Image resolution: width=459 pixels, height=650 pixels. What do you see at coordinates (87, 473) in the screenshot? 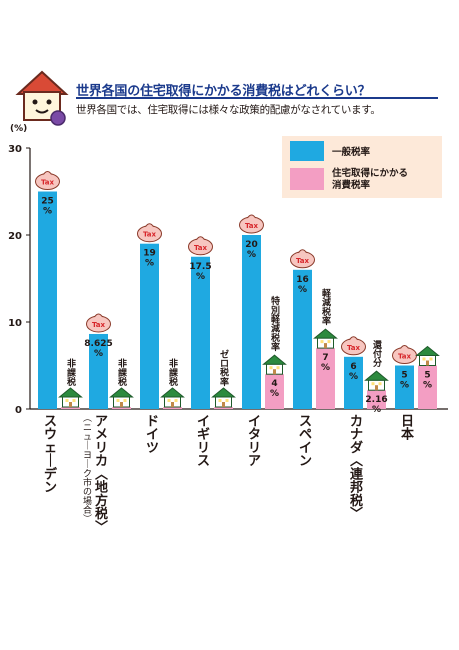
I see `vertical-char: ク` at bounding box center [87, 473].